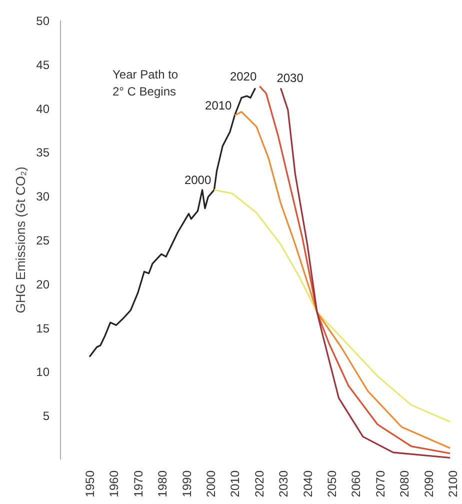  What do you see at coordinates (259, 484) in the screenshot?
I see `x-tick-label: 2020` at bounding box center [259, 484].